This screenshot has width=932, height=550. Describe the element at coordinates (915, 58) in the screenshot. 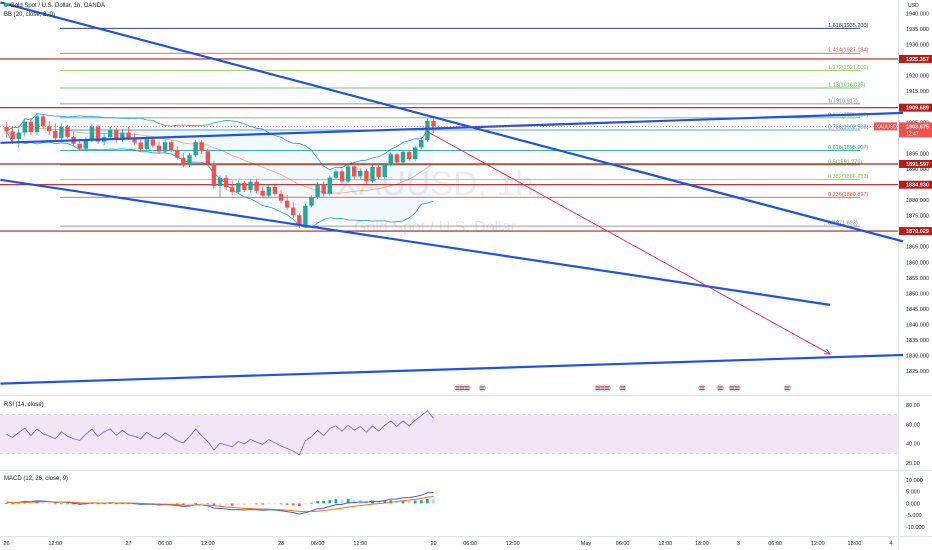

I see `price-level-tag` at that location.